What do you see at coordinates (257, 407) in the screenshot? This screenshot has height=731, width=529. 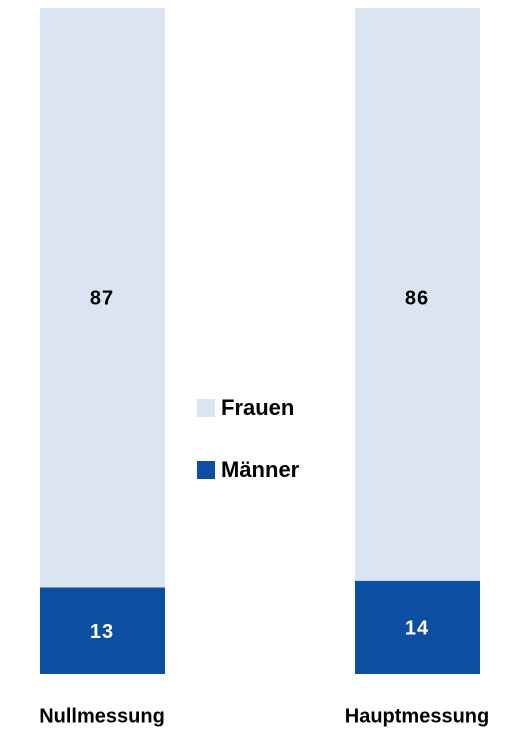 I see `legend-label: Frauen` at bounding box center [257, 407].